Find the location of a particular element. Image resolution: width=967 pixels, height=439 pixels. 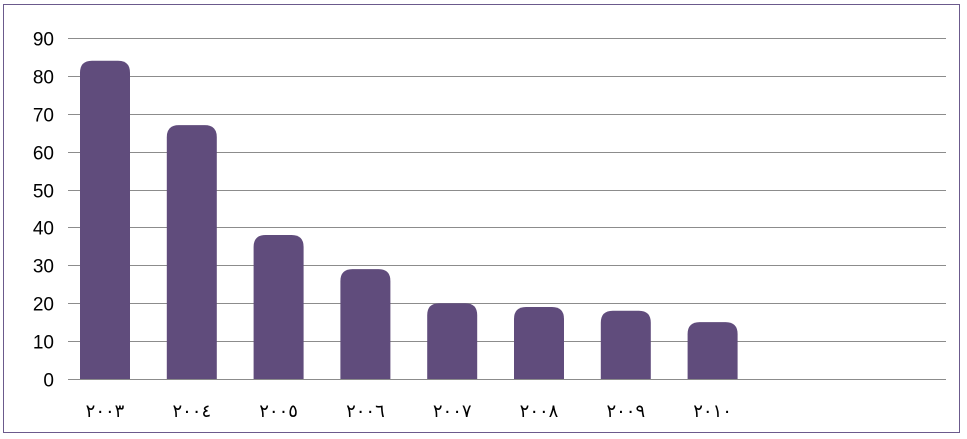

x-category-label: ٢٠٠٧ is located at coordinates (452, 411).